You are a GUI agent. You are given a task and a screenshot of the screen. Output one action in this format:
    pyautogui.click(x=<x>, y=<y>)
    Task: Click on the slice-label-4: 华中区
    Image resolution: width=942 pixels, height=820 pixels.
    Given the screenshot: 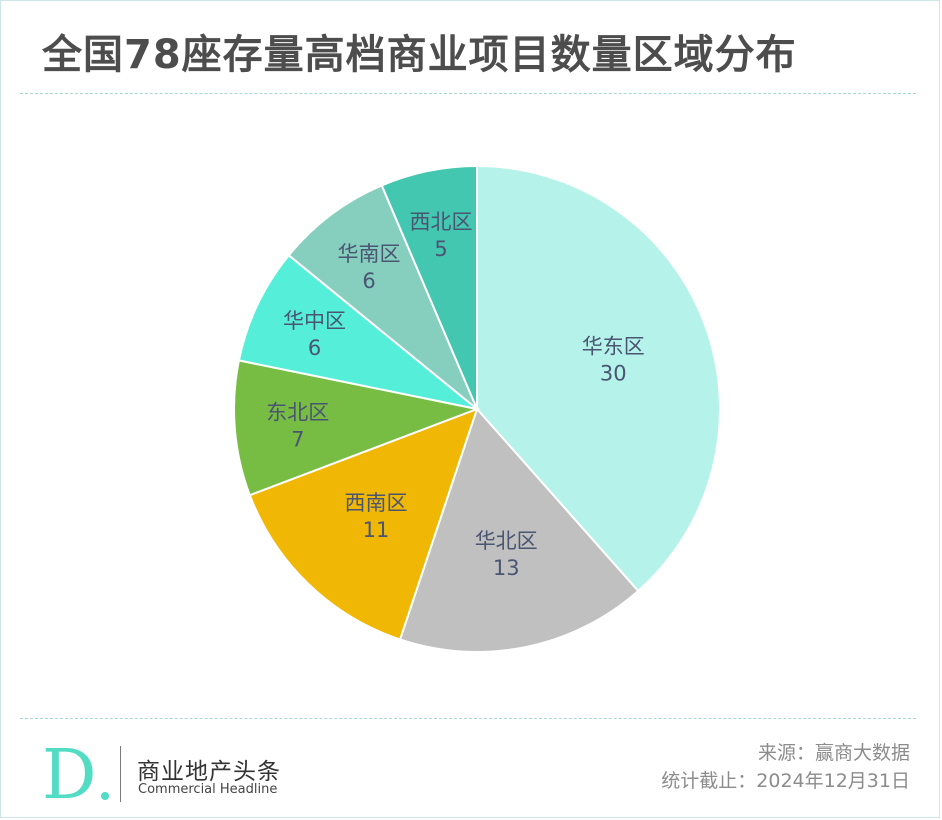 What is the action you would take?
    pyautogui.click(x=314, y=321)
    